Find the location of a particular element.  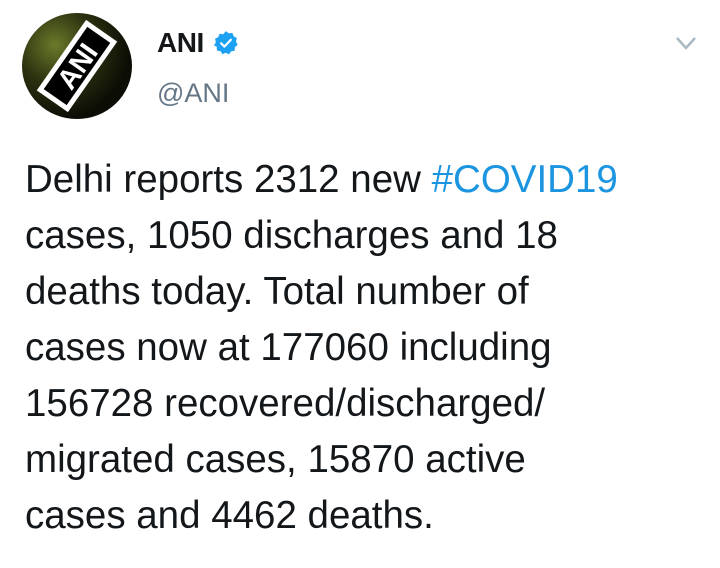

tweet-line: 156728 recovered/discharged/ is located at coordinates (285, 403).